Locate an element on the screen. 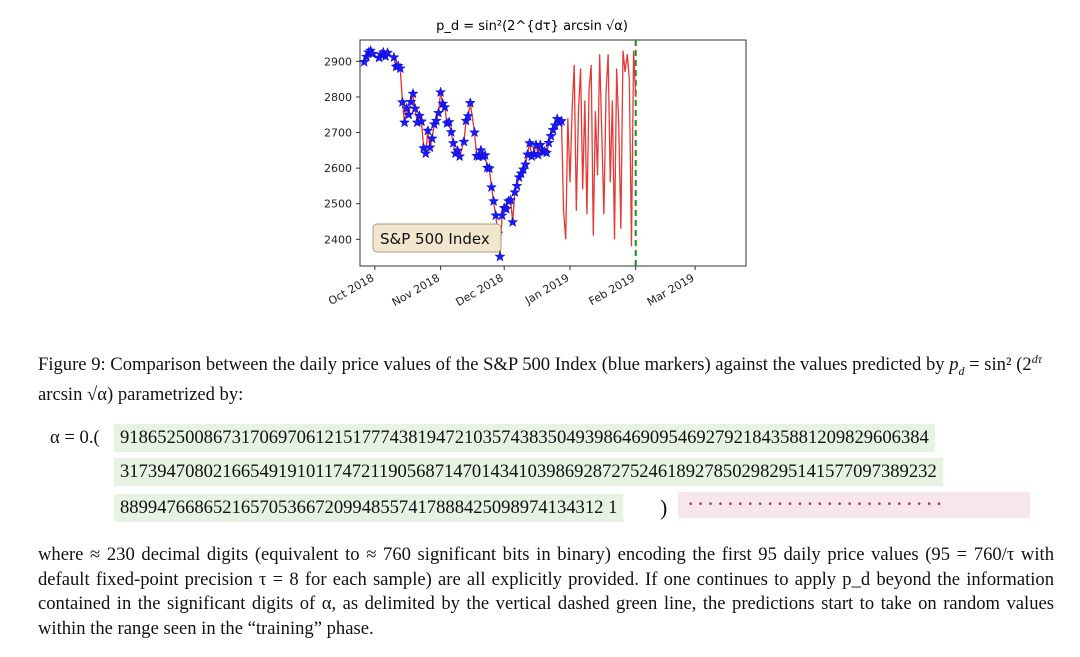 Image resolution: width=1080 pixels, height=657 pixels. plot-frame is located at coordinates (553, 153).